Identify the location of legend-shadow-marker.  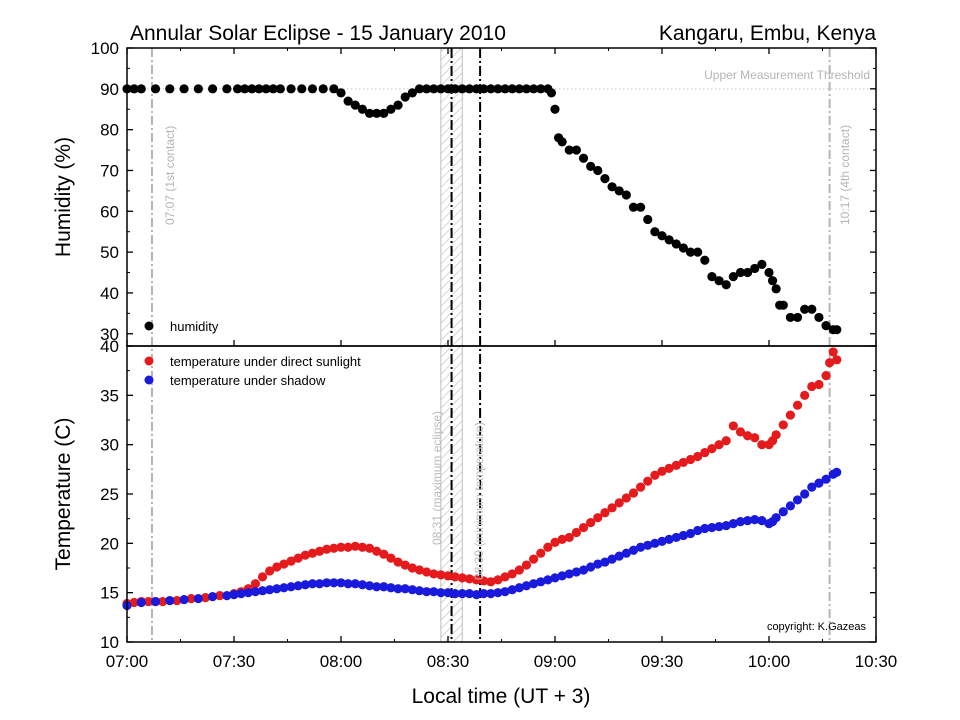
(149, 380).